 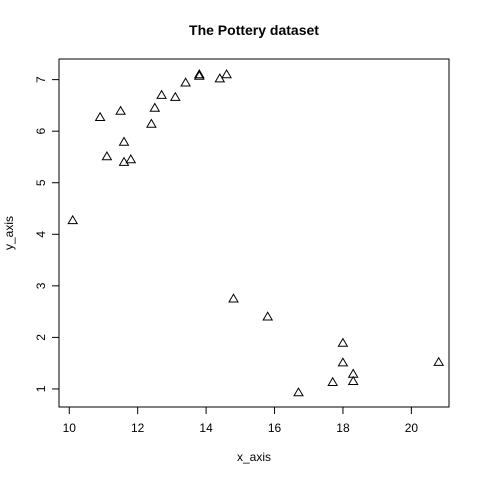 What do you see at coordinates (241, 420) in the screenshot?
I see `x-axis: 10 12 14 16 18 20` at bounding box center [241, 420].